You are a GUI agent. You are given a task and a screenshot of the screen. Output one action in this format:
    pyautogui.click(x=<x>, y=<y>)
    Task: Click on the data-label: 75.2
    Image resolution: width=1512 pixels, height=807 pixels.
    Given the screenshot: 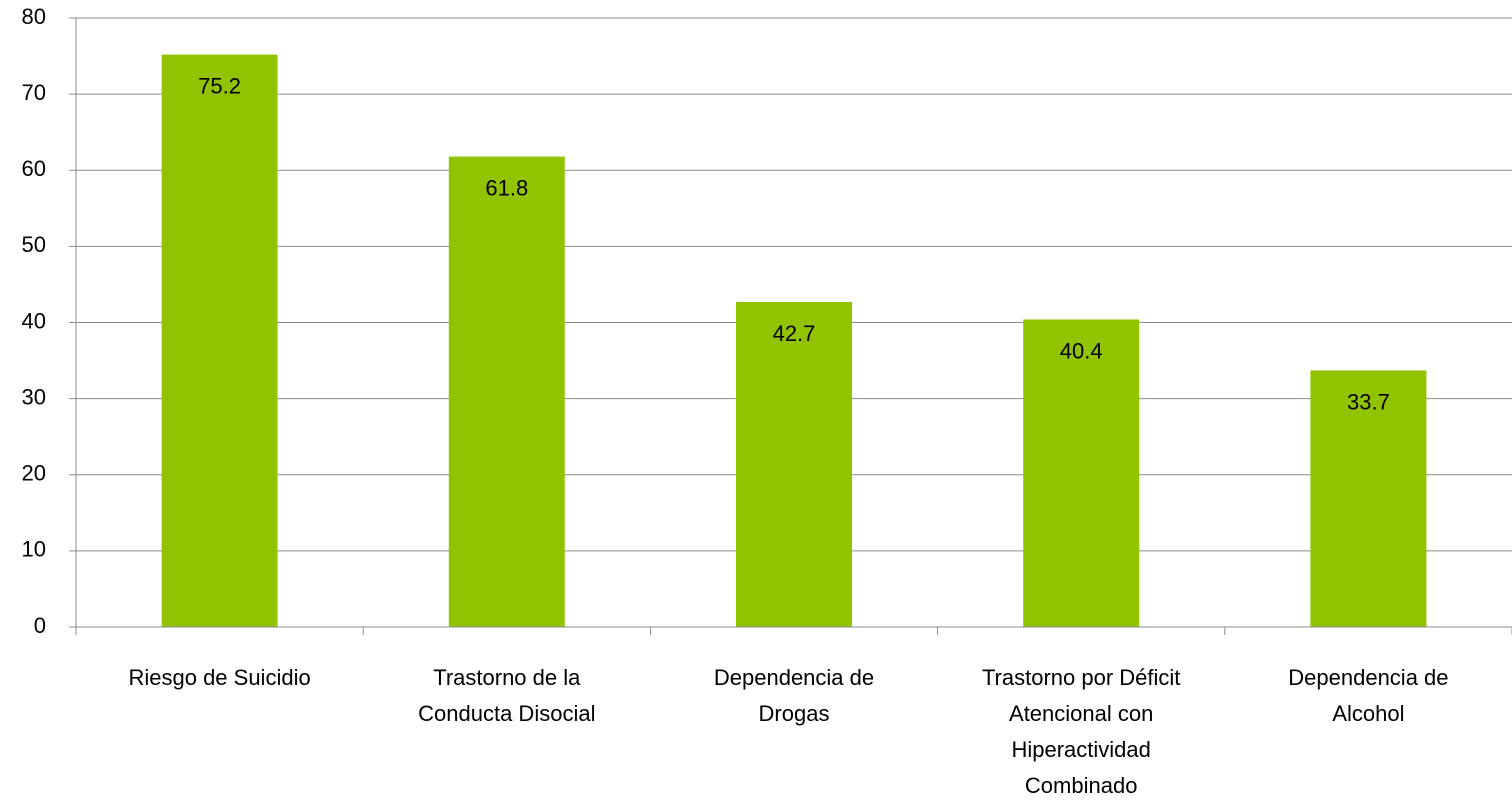 What is the action you would take?
    pyautogui.click(x=219, y=85)
    